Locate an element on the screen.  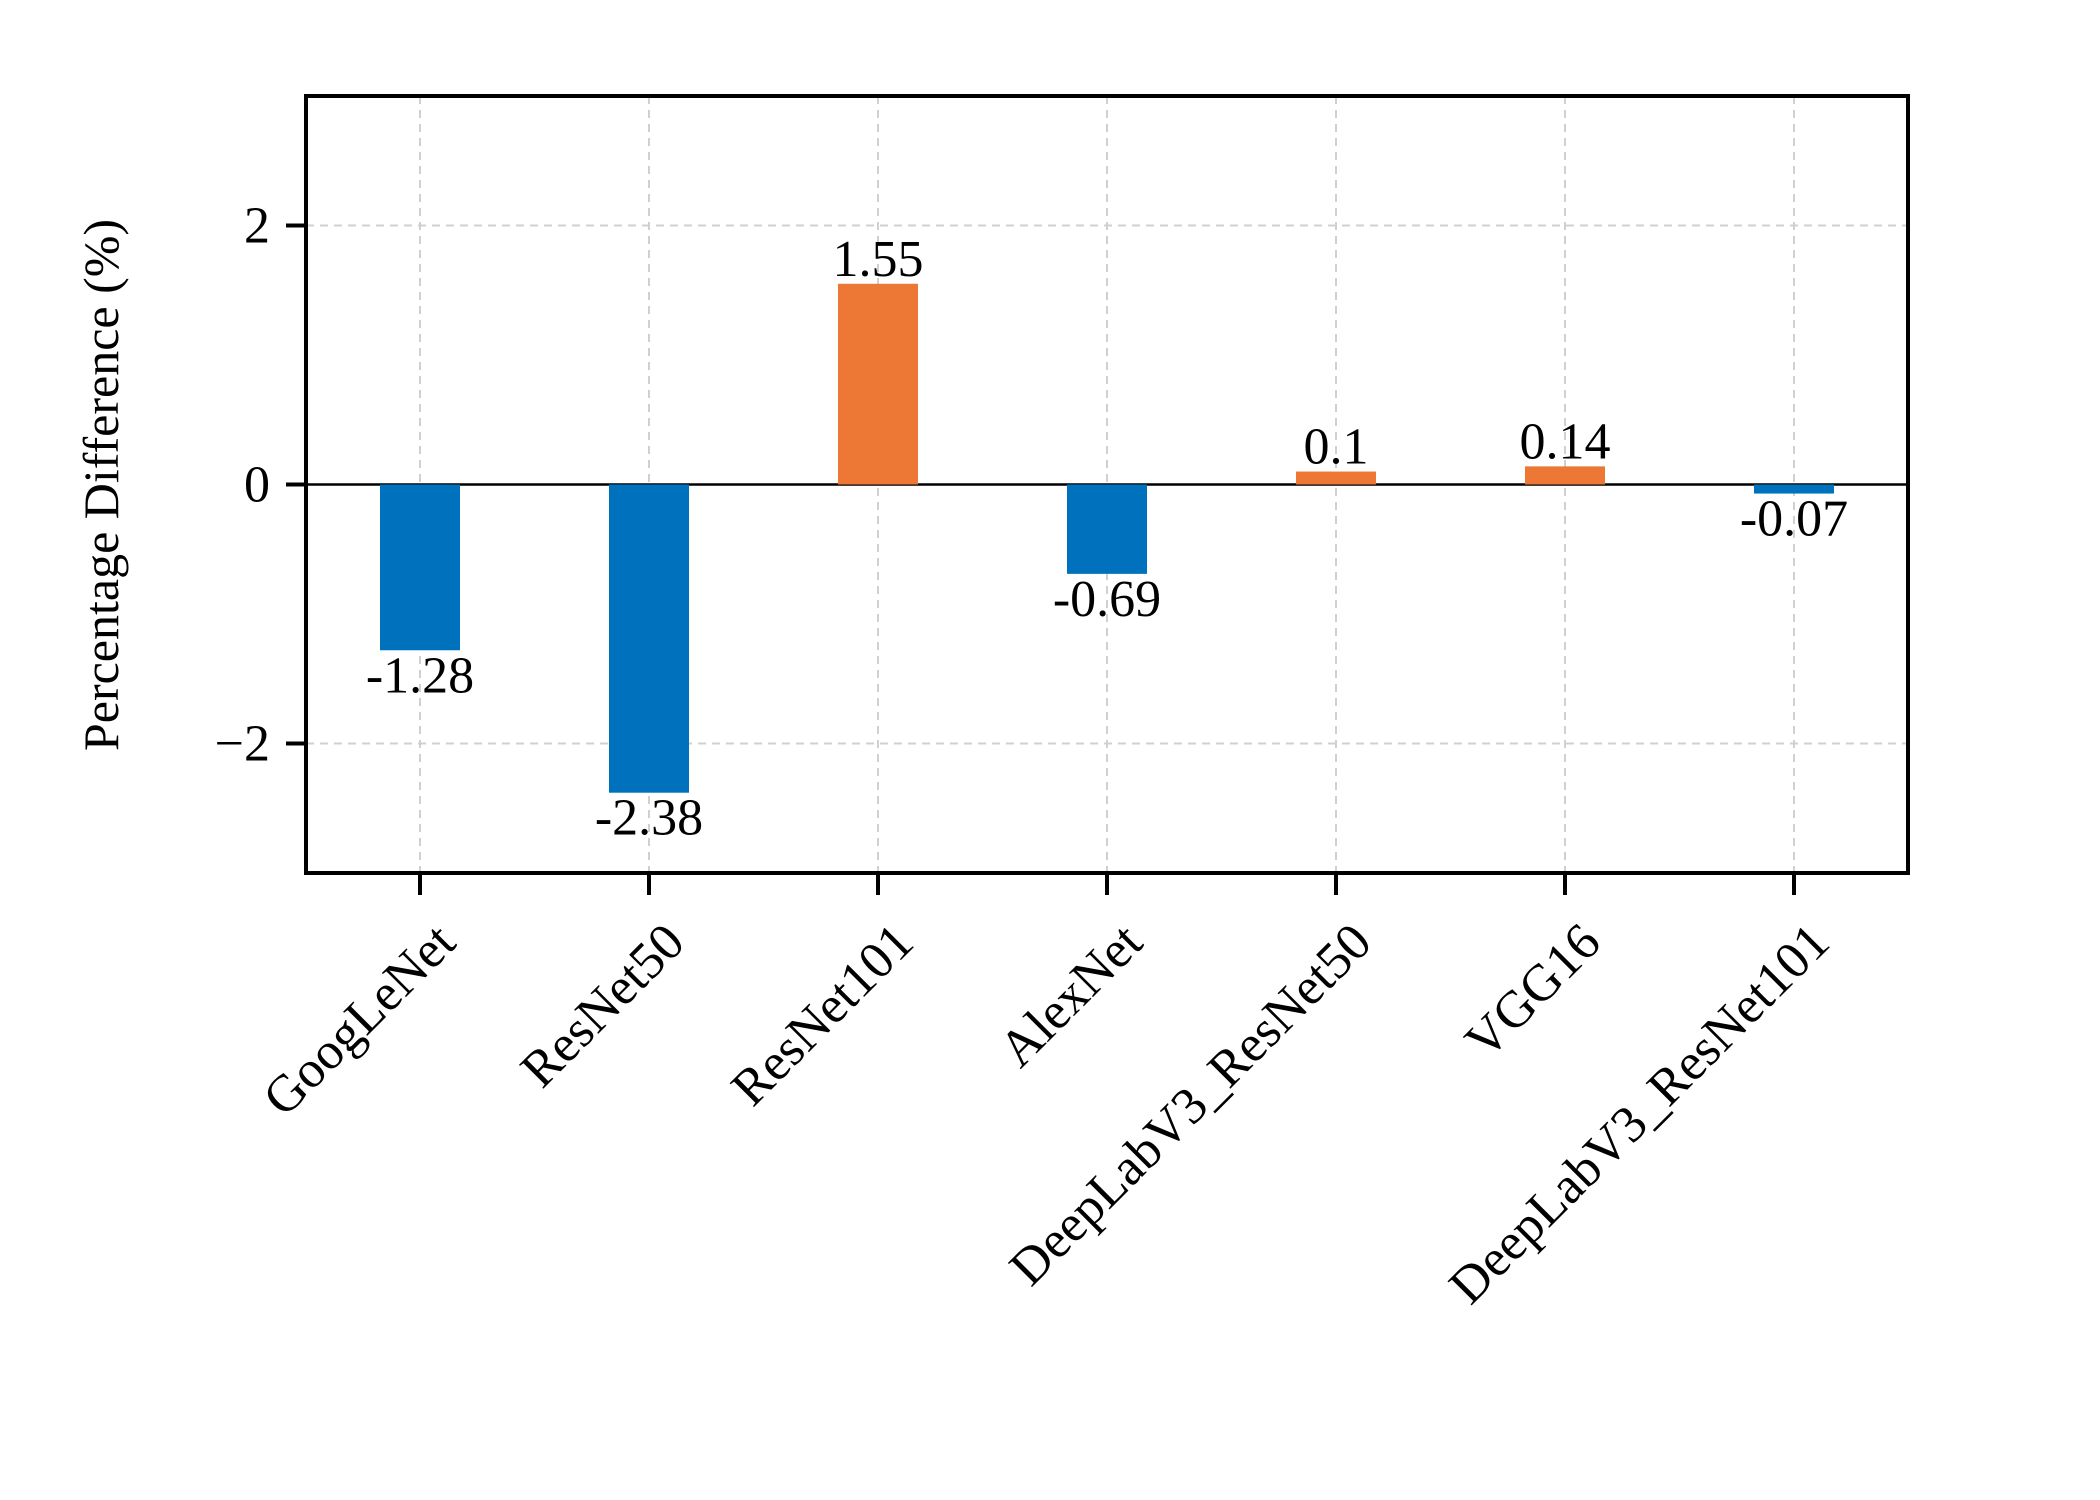
value-label: 0.14 is located at coordinates (1565, 441).